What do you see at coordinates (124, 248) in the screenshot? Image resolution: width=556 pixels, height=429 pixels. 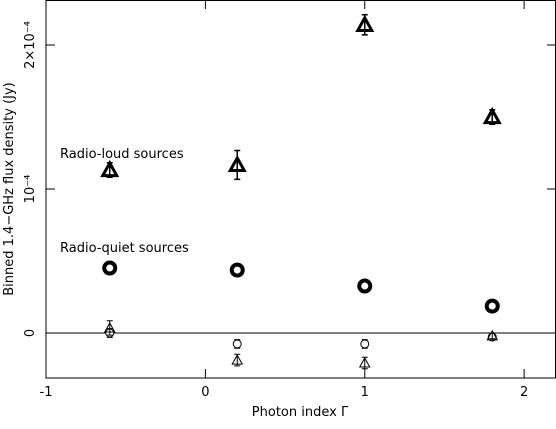 I see `series-label: Radio-quiet sources` at bounding box center [124, 248].